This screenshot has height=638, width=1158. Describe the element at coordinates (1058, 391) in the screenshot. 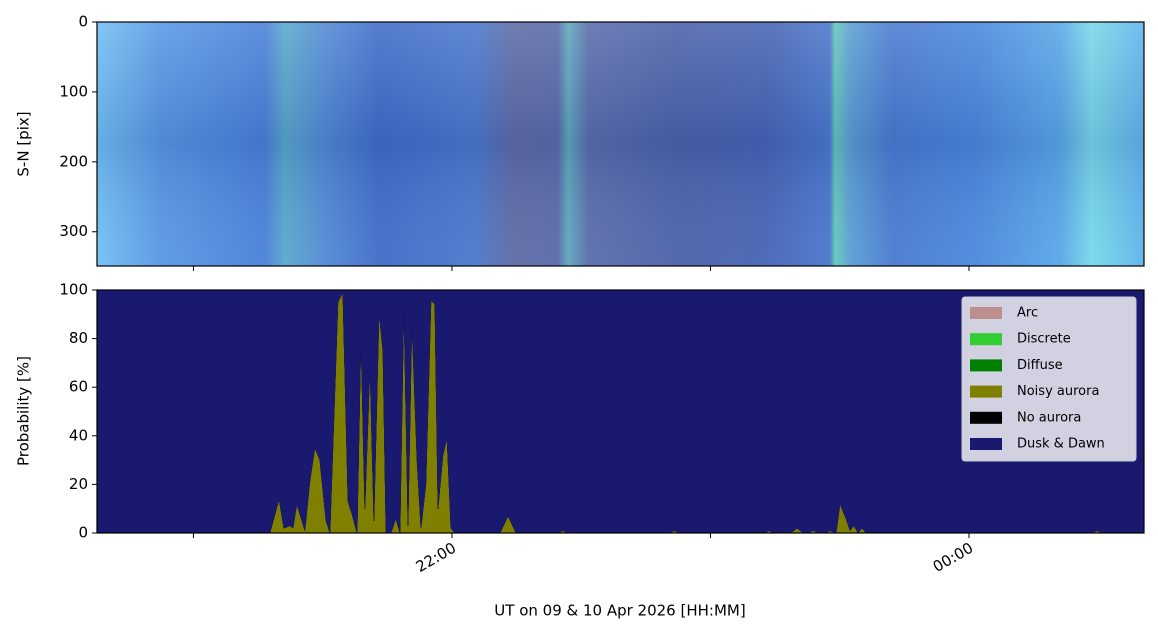

I see `legend-label: Noisy aurora` at that location.